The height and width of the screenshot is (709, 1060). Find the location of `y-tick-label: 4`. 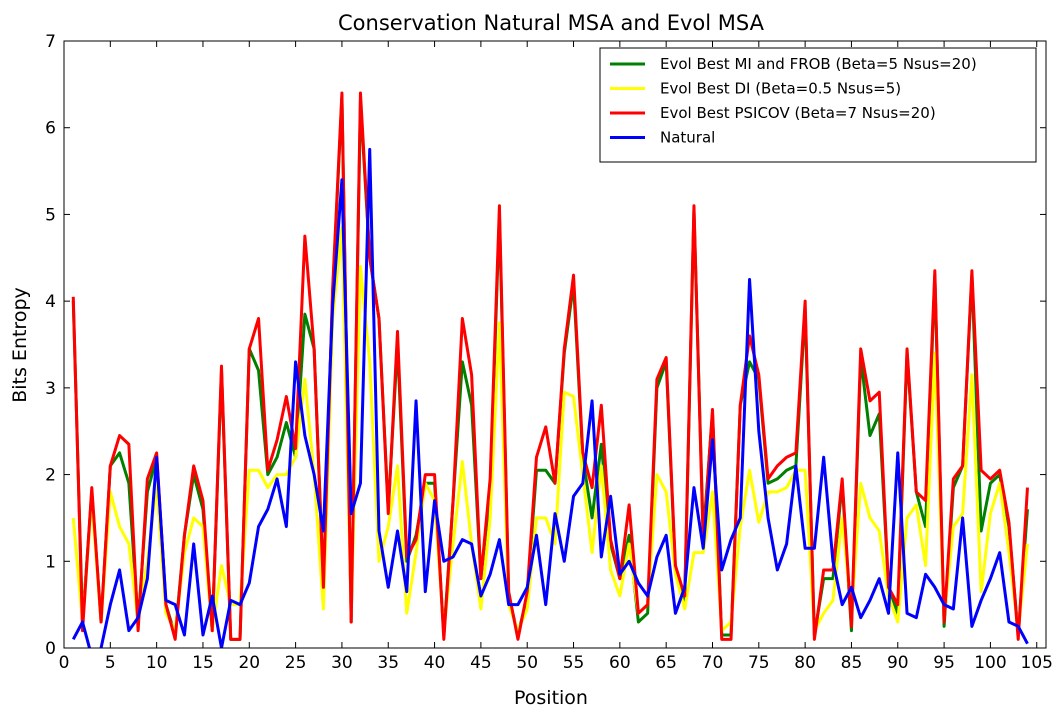

y-tick-label: 4 is located at coordinates (50, 302).